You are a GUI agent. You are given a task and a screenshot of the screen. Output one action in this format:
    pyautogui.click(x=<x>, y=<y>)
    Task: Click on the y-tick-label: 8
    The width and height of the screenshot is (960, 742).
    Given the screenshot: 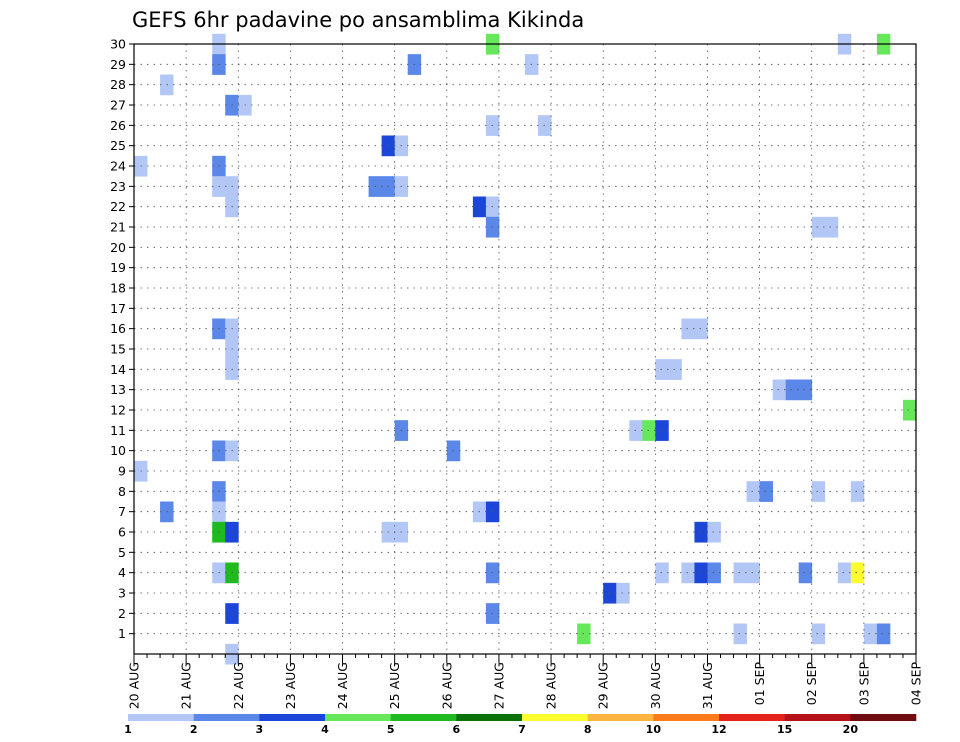 What is the action you would take?
    pyautogui.click(x=122, y=491)
    